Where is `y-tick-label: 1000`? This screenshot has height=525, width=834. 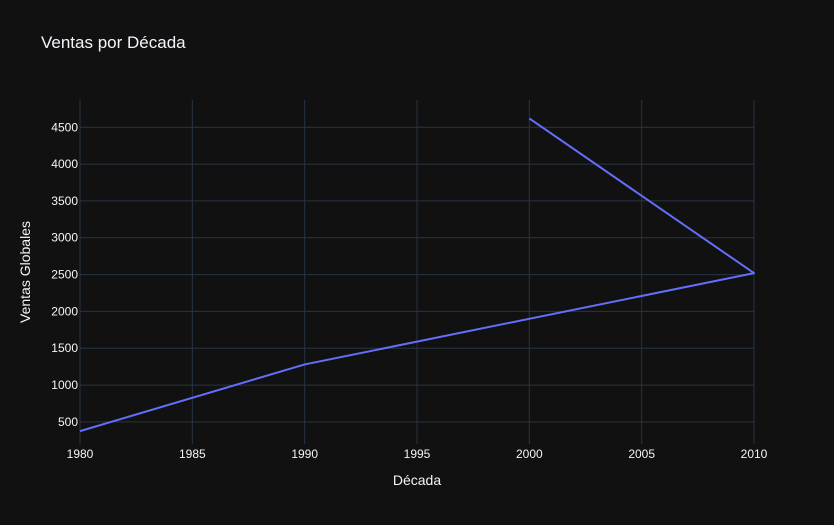 y-tick-label: 1000 is located at coordinates (64, 385).